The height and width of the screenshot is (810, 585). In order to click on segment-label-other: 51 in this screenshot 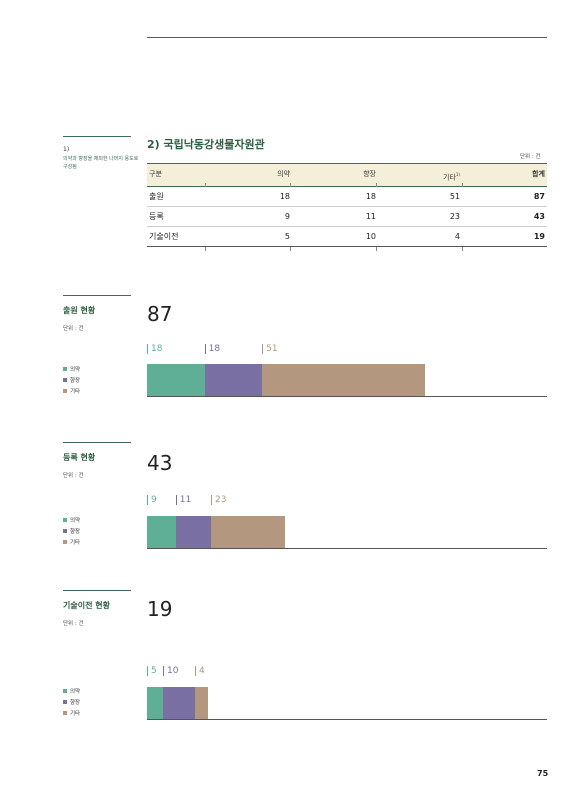, I will do `click(270, 349)`.